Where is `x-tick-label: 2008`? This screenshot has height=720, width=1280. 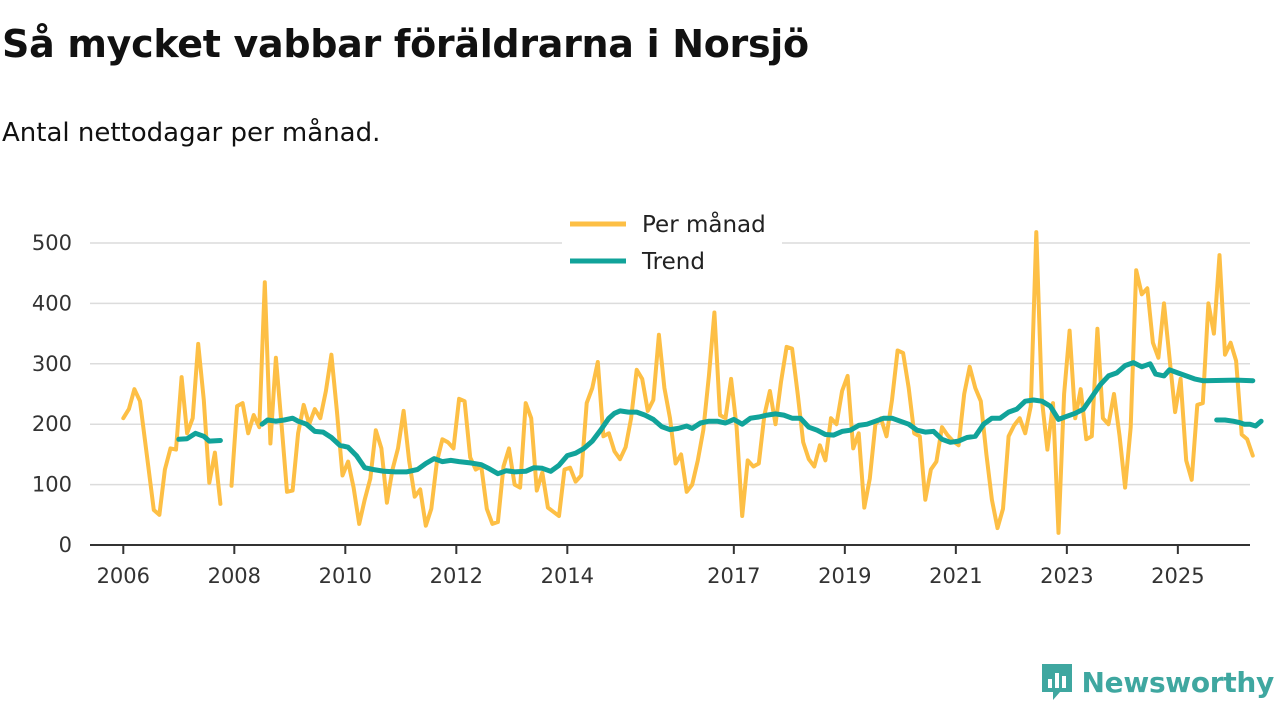
x-tick-label: 2008 is located at coordinates (234, 576).